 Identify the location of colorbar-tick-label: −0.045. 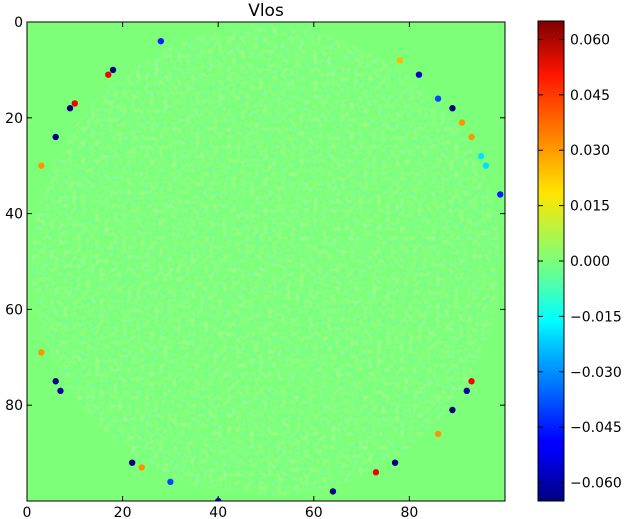
(596, 428).